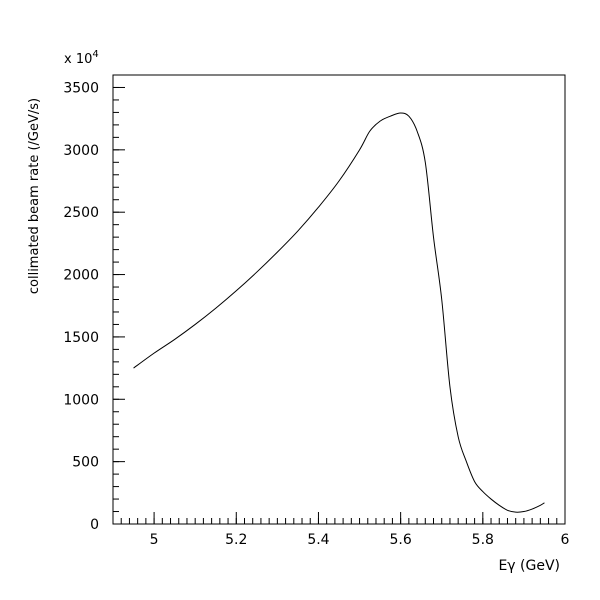  I want to click on x-minor-ticks, so click(339, 521).